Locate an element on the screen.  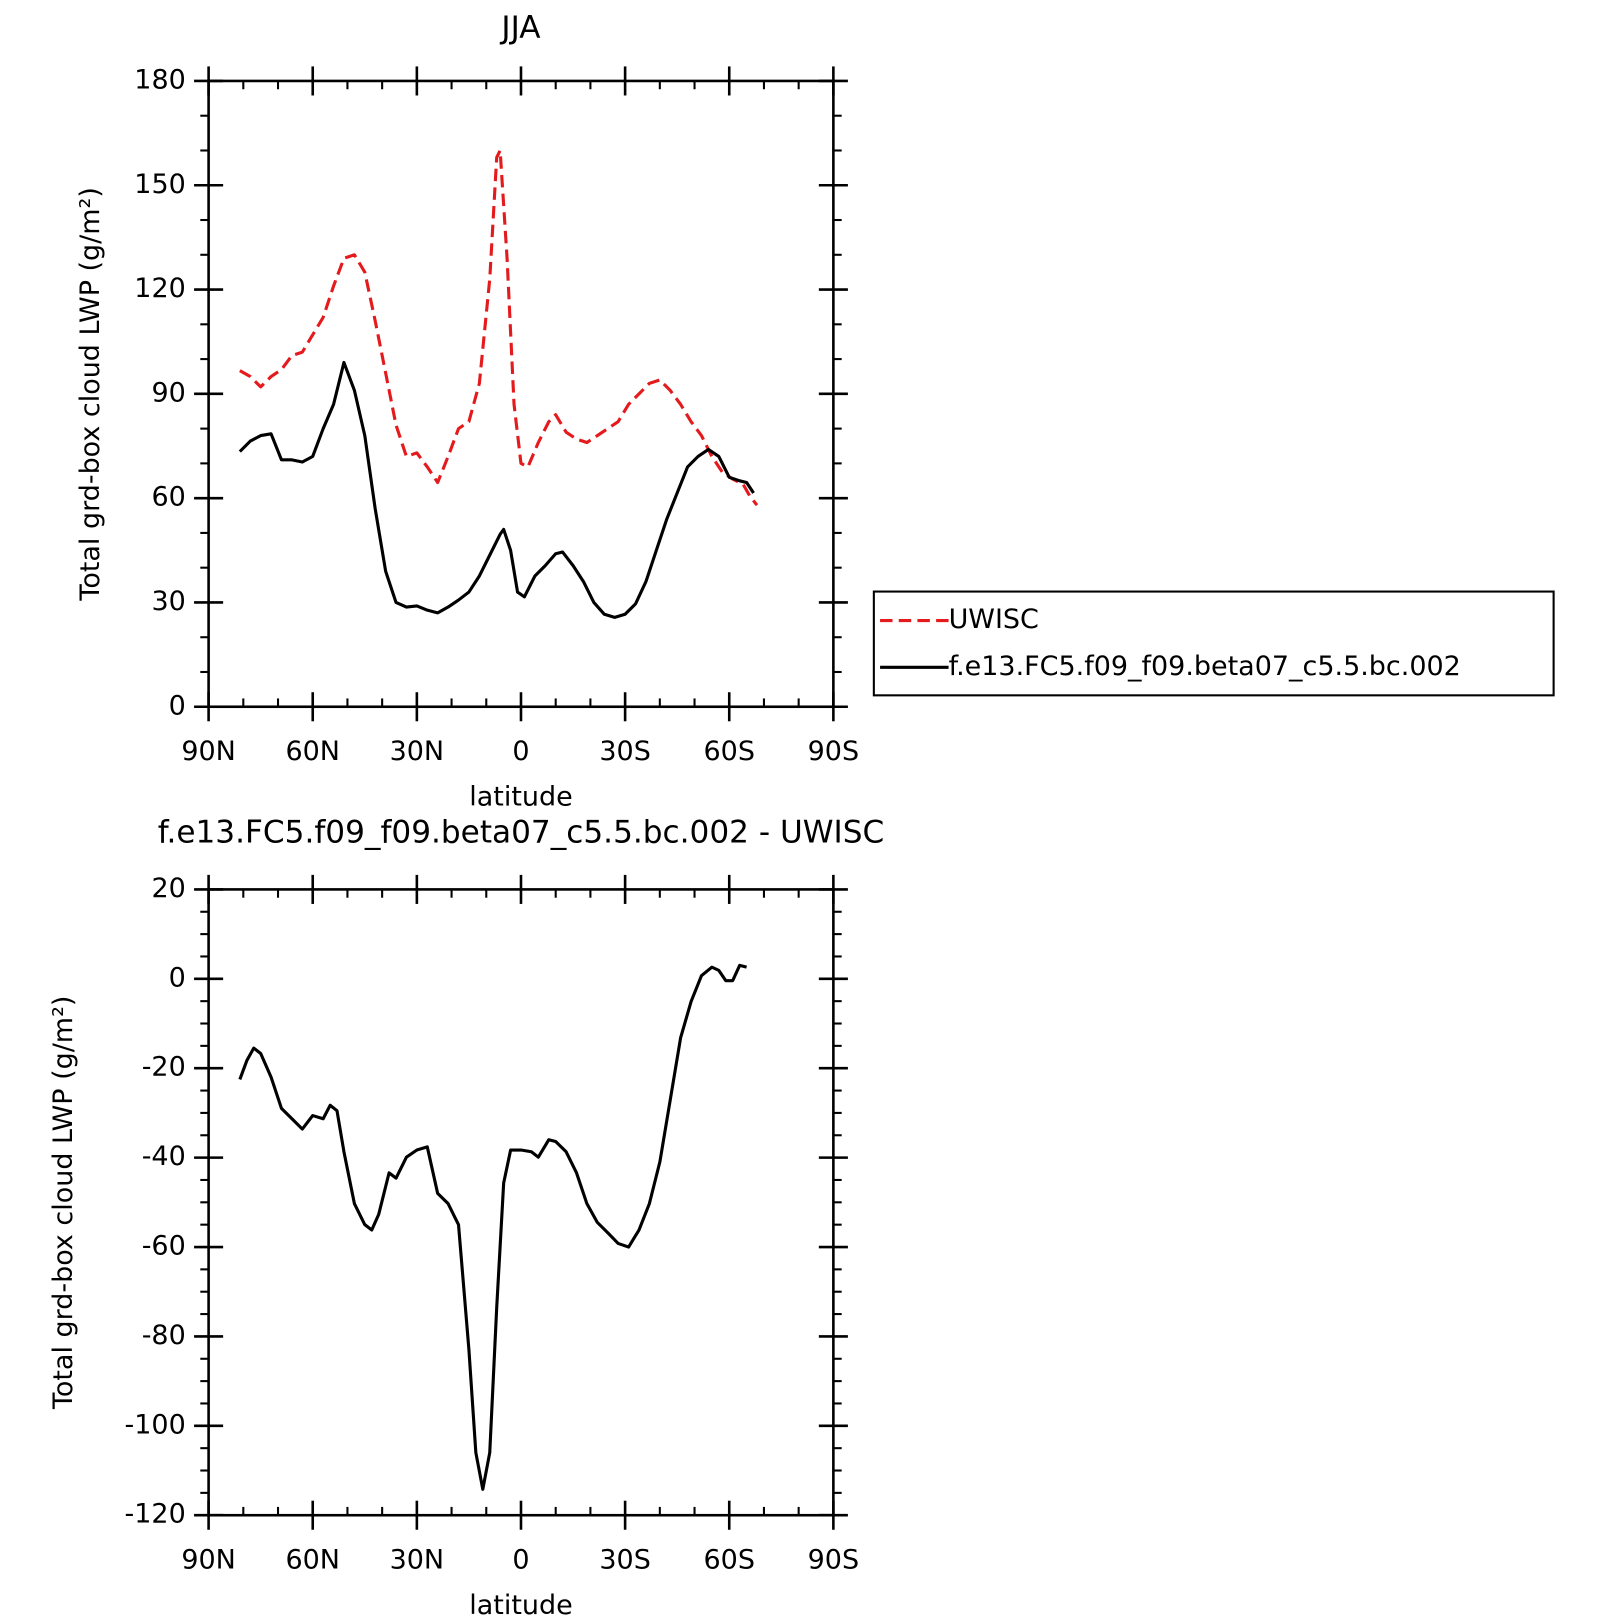
y-tick-label: -100 is located at coordinates (155, 1424).